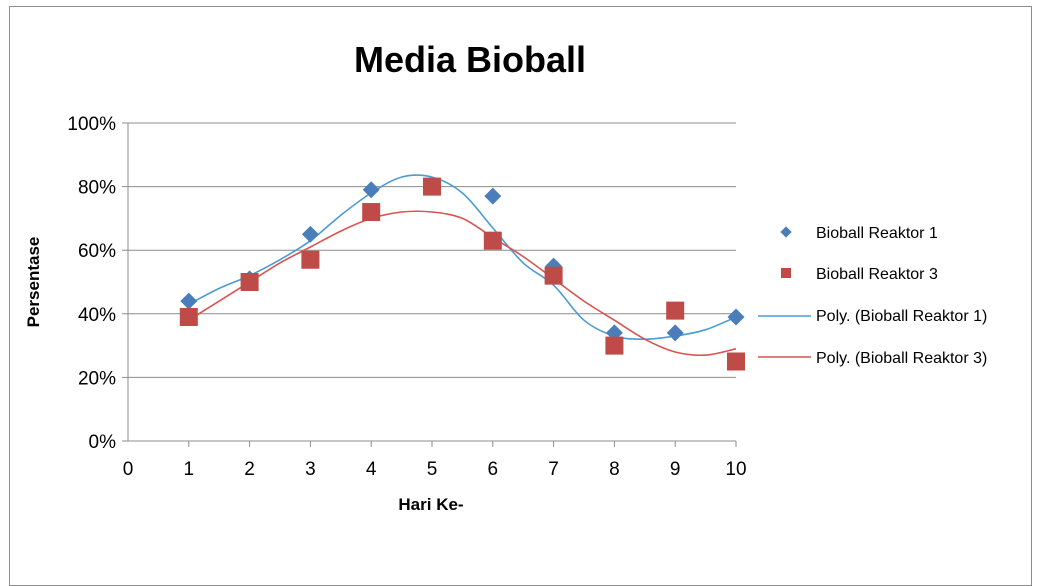  What do you see at coordinates (128, 469) in the screenshot?
I see `x-tick-label: 0` at bounding box center [128, 469].